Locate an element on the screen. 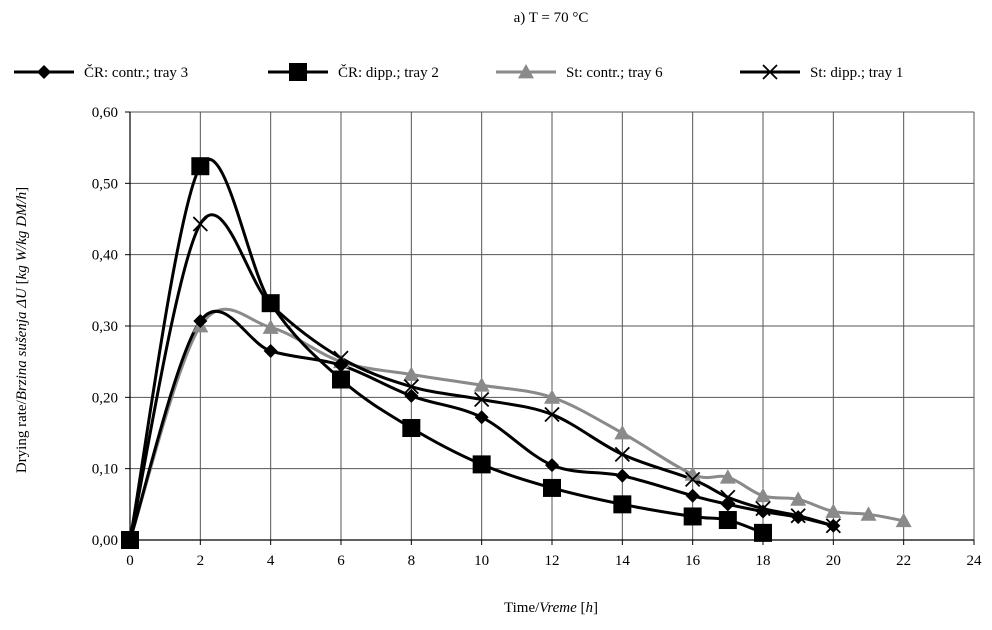 Image resolution: width=992 pixels, height=630 pixels. y-axis-label-close: ] is located at coordinates (22, 189).